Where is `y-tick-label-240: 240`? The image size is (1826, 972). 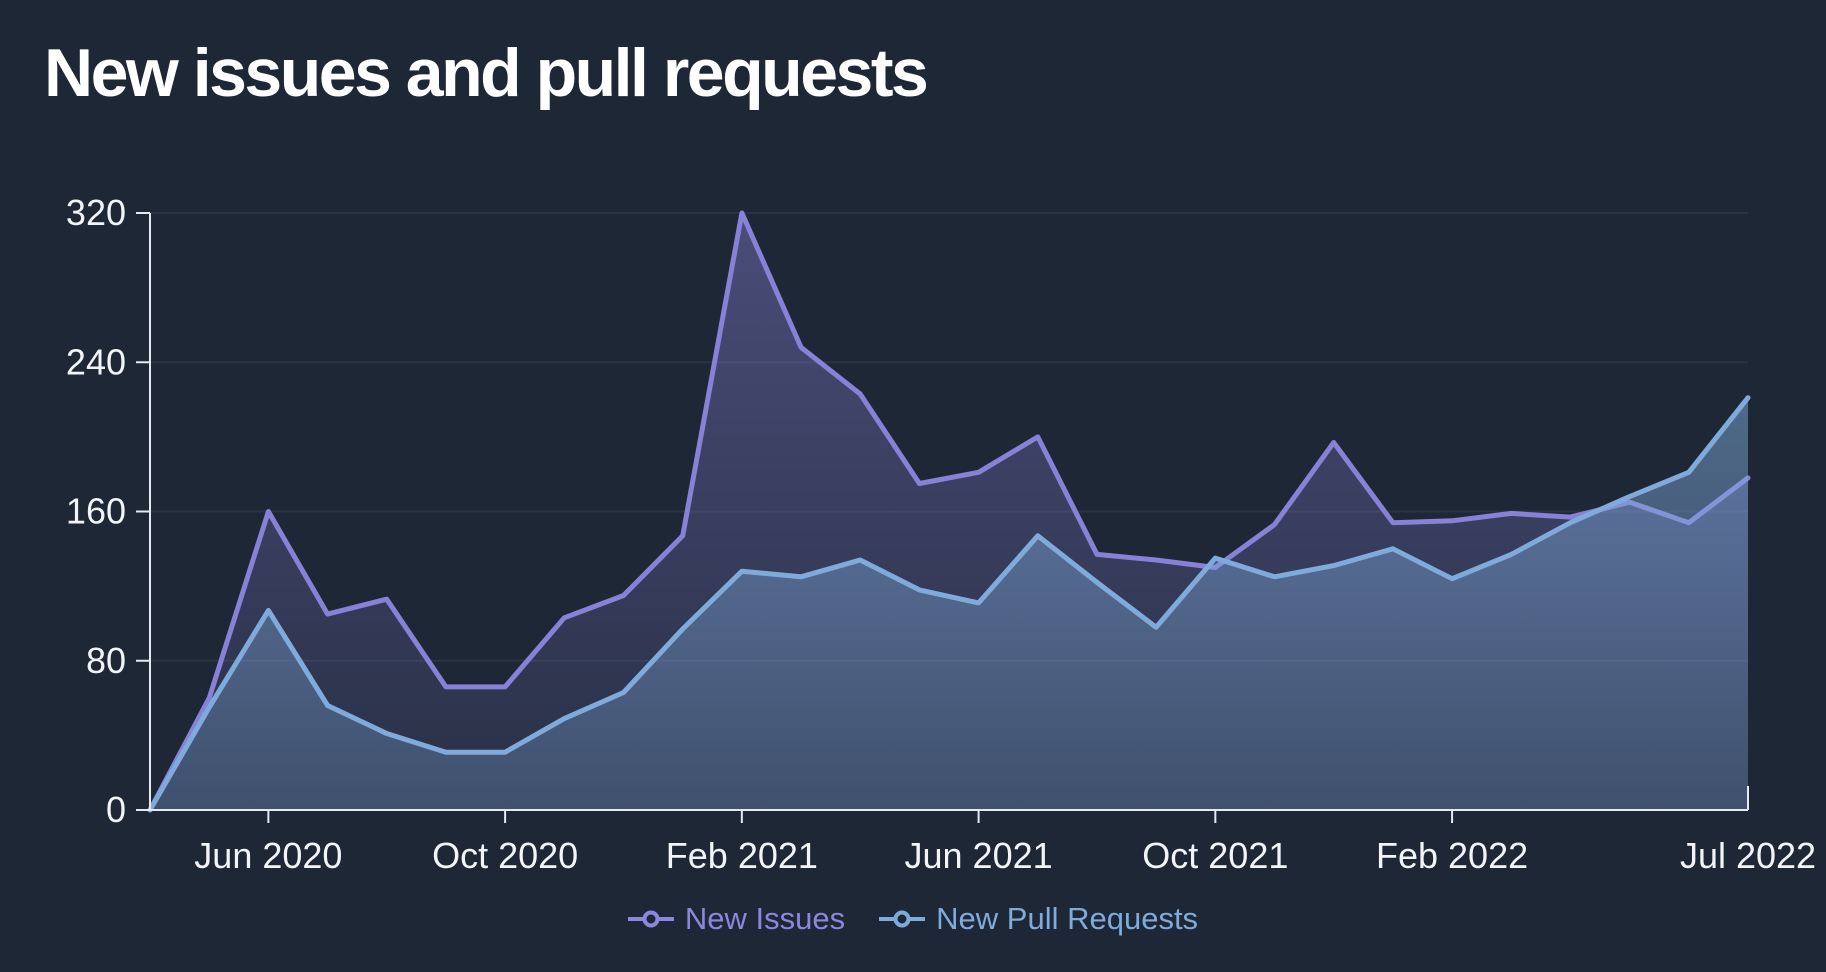
y-tick-label-240: 240 is located at coordinates (96, 361).